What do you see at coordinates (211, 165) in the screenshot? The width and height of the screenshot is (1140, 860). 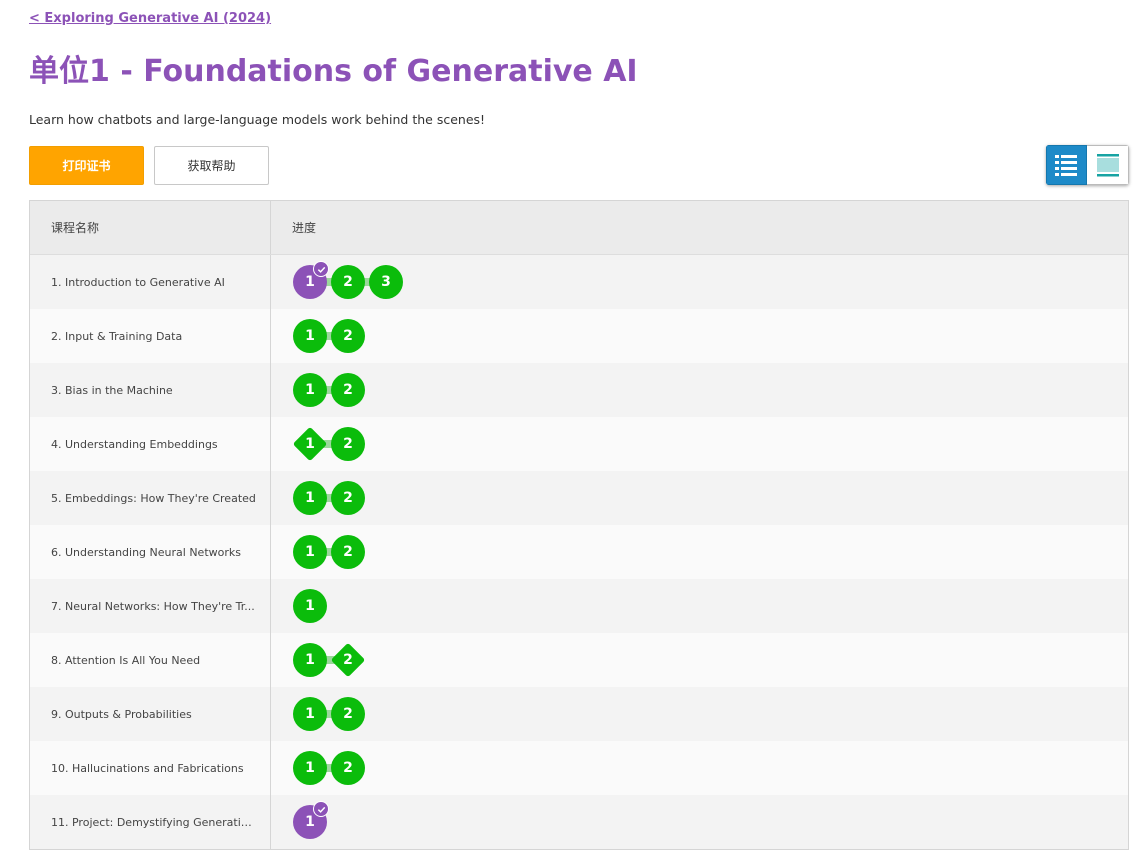 I see `get-help-button: 获取帮助` at bounding box center [211, 165].